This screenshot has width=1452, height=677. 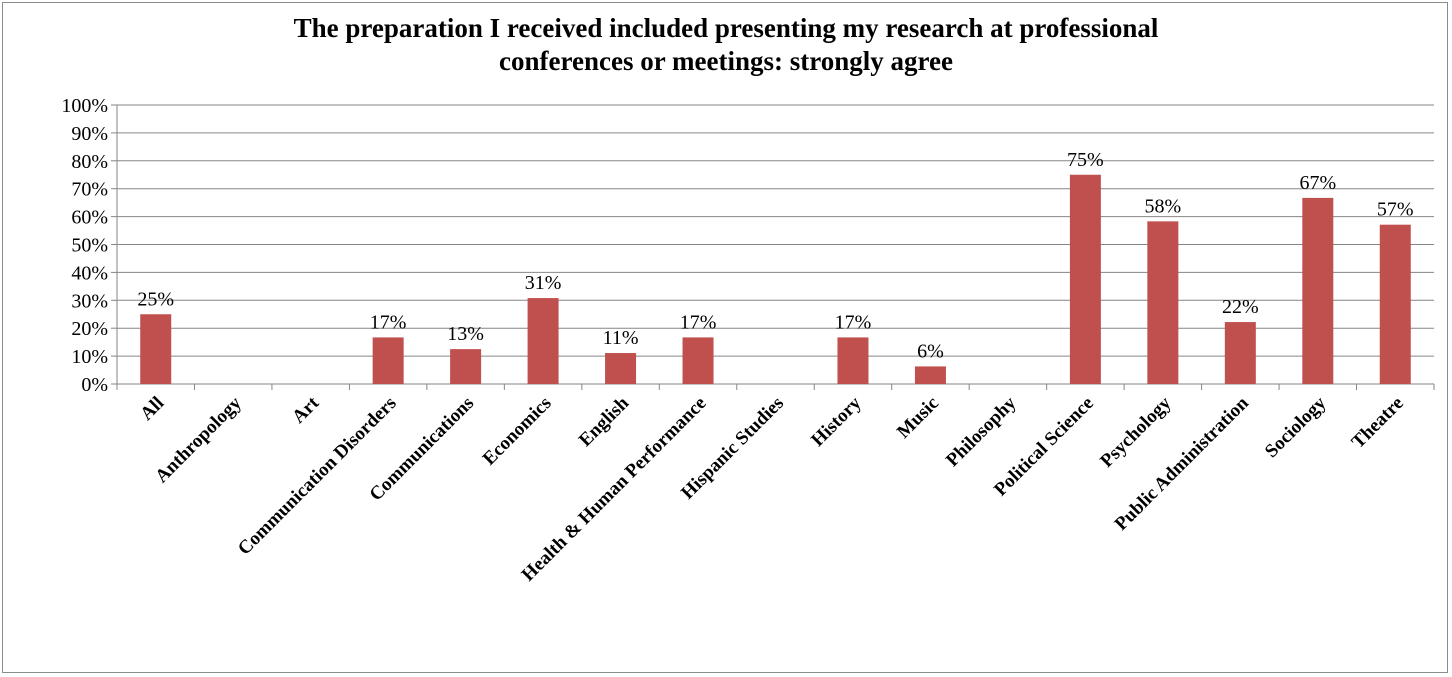 What do you see at coordinates (981, 431) in the screenshot?
I see `x-tick-label: Philosophy` at bounding box center [981, 431].